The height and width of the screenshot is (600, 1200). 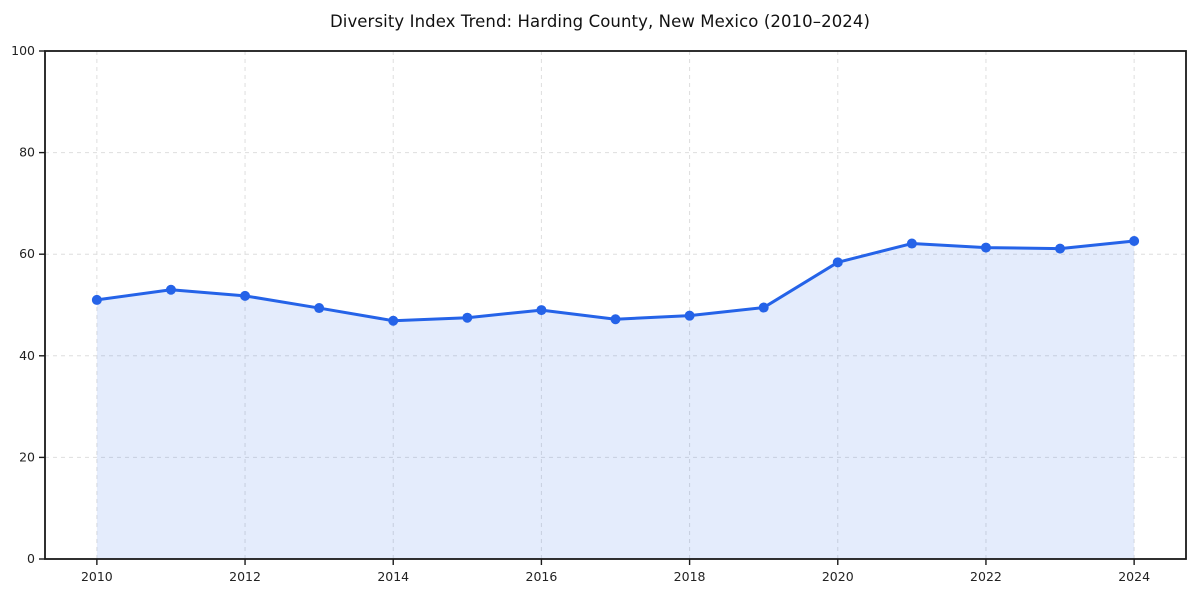 What do you see at coordinates (986, 576) in the screenshot?
I see `x-tick-label-2022: 2022` at bounding box center [986, 576].